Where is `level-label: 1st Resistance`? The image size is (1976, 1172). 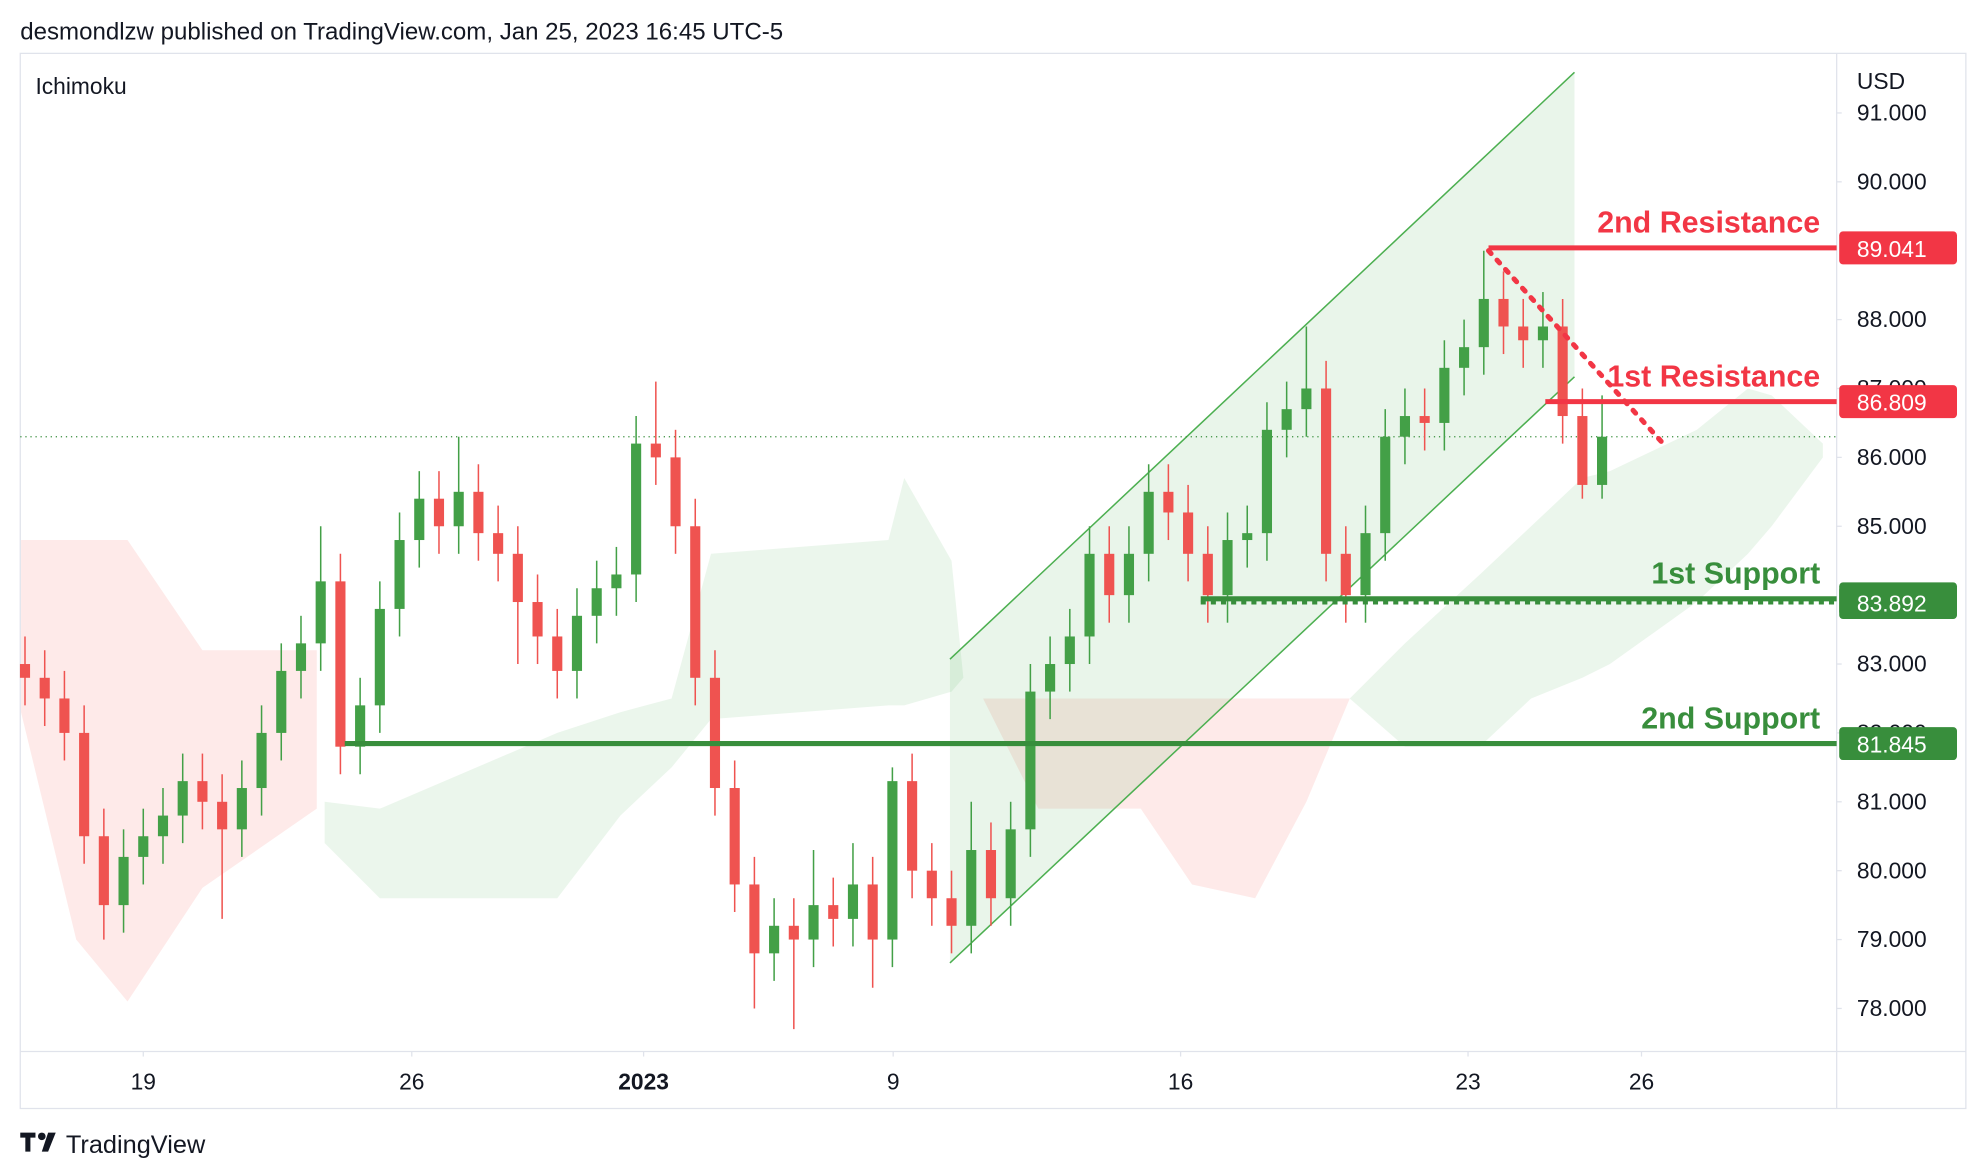
level-label: 1st Resistance is located at coordinates (1713, 376).